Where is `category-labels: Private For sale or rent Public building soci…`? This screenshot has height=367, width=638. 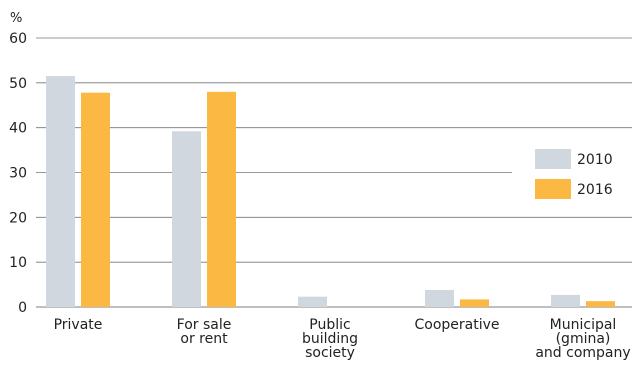
category-labels: Private For sale or rent Public building soci… is located at coordinates (342, 339).